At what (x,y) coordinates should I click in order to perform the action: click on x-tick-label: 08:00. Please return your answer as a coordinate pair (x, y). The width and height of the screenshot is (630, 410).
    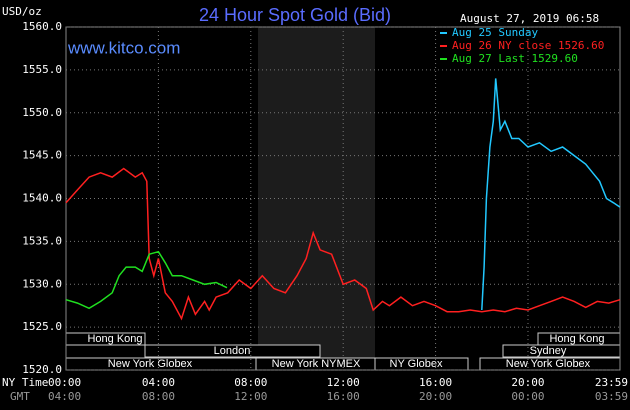
    Looking at the image, I should click on (250, 382).